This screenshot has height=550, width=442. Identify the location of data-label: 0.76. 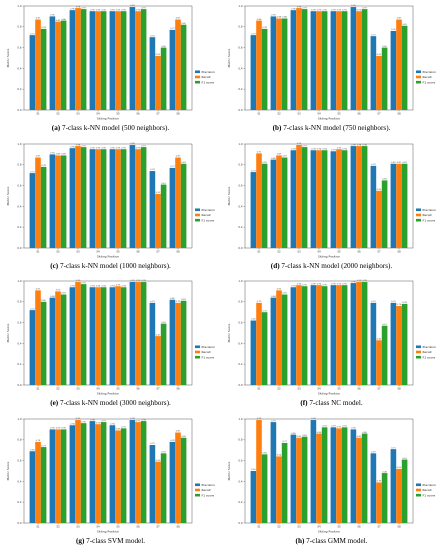
(393, 30).